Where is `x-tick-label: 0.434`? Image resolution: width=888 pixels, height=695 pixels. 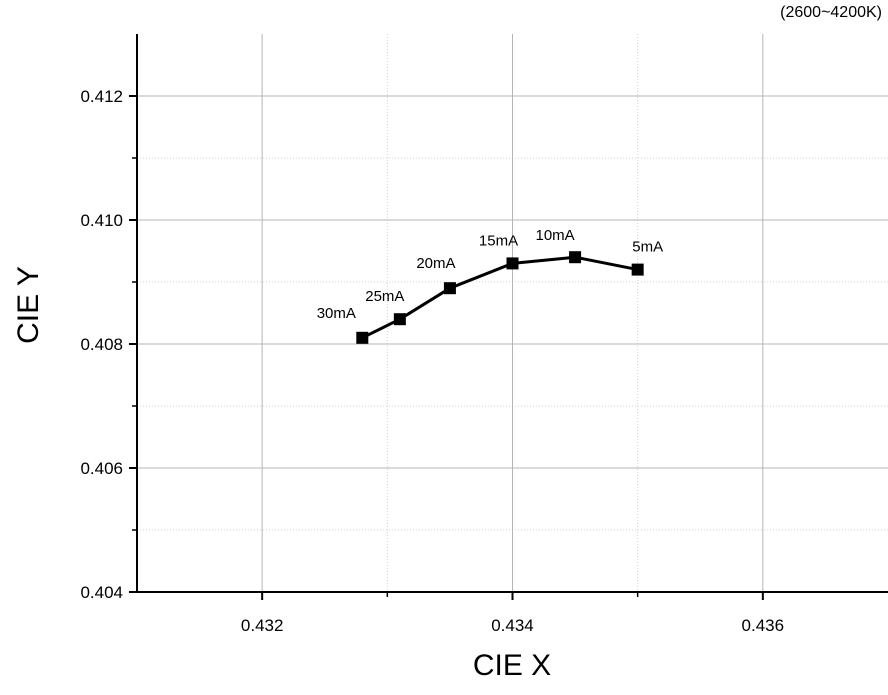 x-tick-label: 0.434 is located at coordinates (512, 625).